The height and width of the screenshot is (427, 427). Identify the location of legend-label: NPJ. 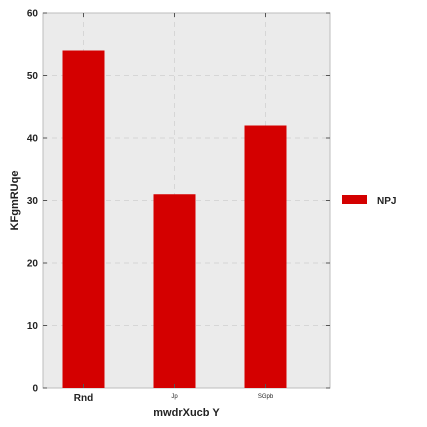
(386, 201).